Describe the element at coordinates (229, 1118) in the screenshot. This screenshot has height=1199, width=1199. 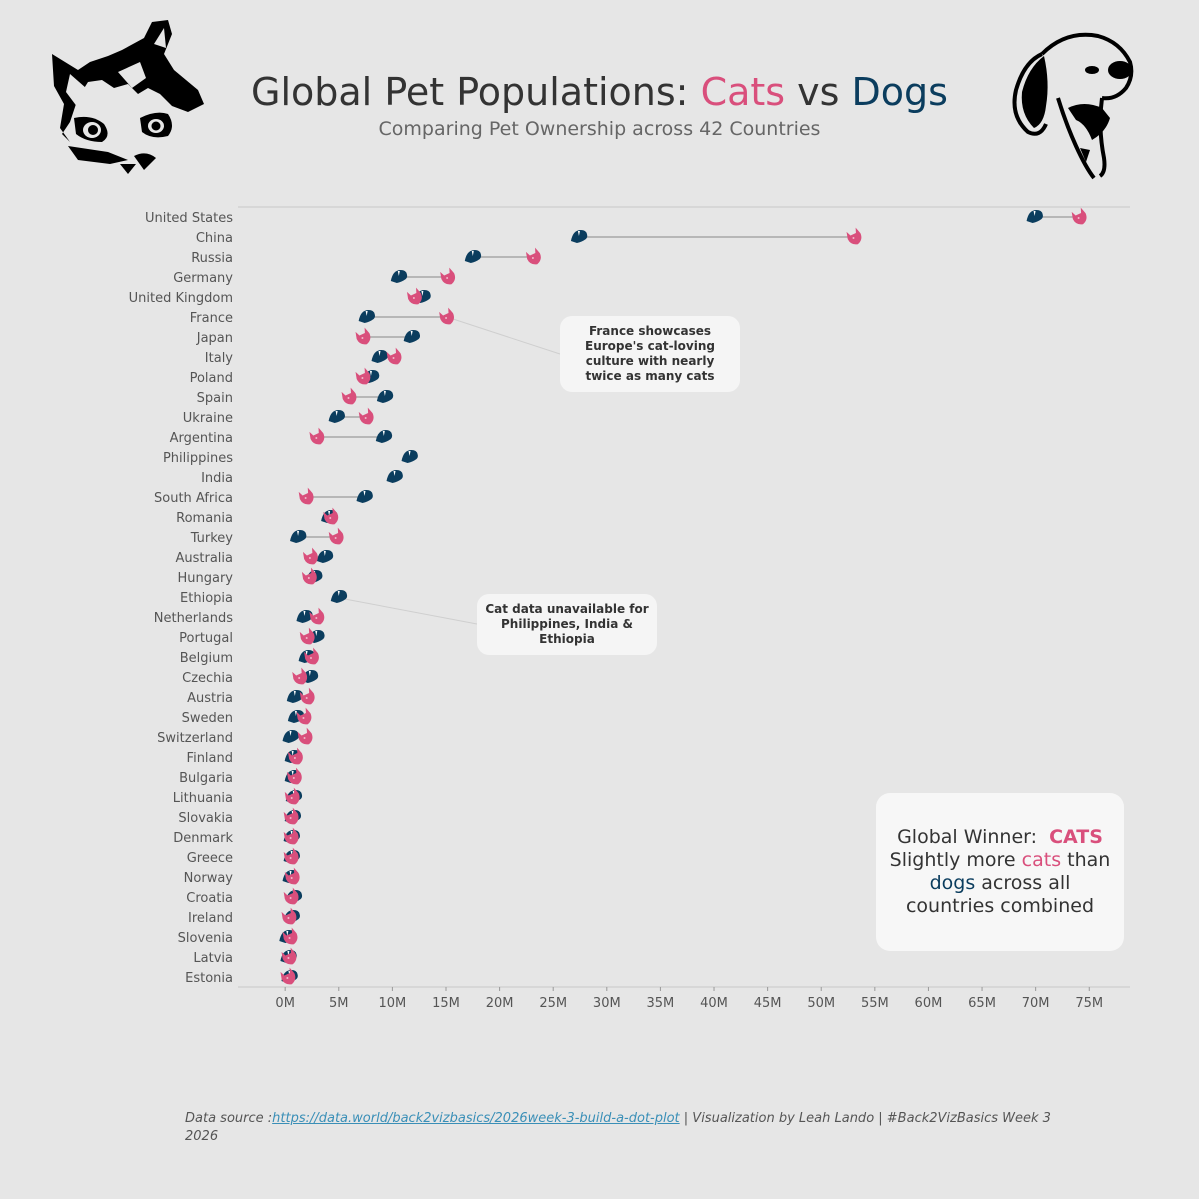
I see `footer-prefix: Data source :` at that location.